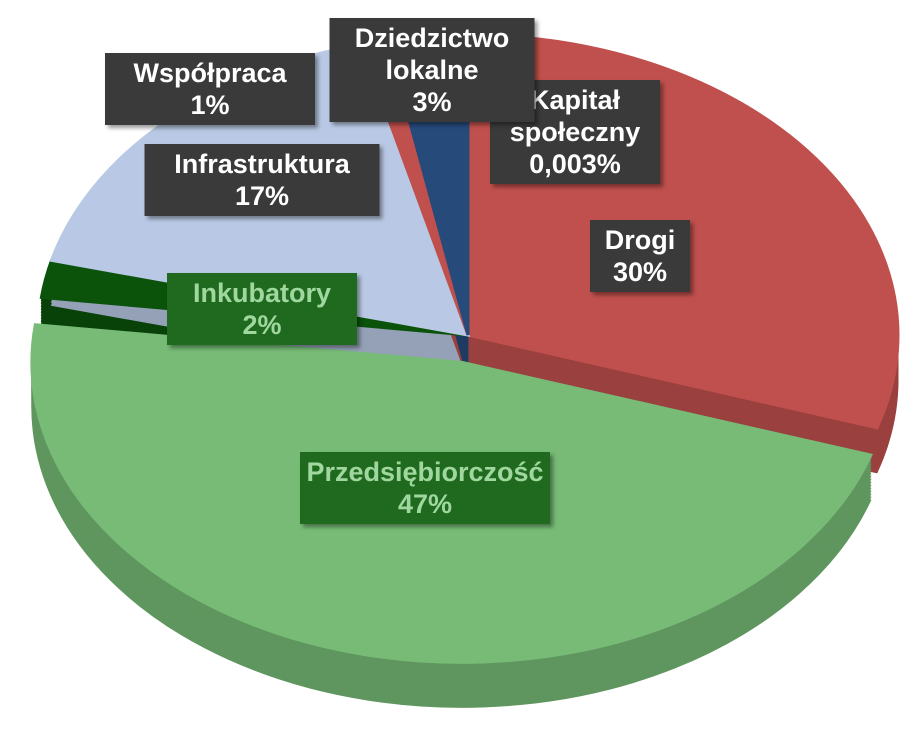  What do you see at coordinates (262, 196) in the screenshot?
I see `label-value: 17%` at bounding box center [262, 196].